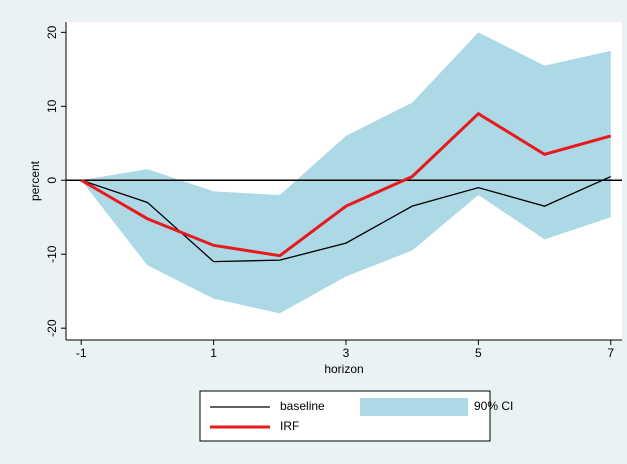  What do you see at coordinates (52, 254) in the screenshot?
I see `y-tick-label: -10` at bounding box center [52, 254].